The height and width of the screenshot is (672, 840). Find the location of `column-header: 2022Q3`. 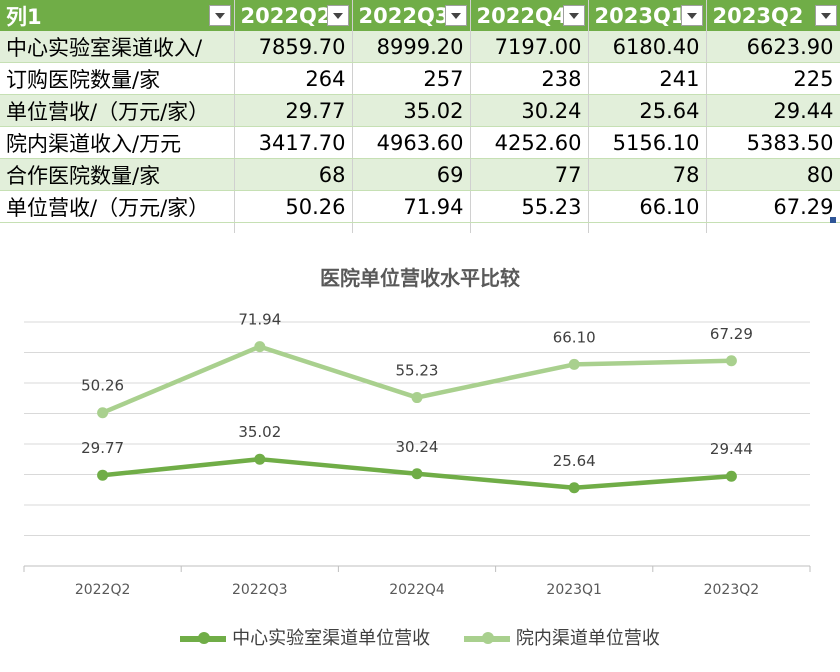

column-header: 2022Q3 is located at coordinates (411, 15).